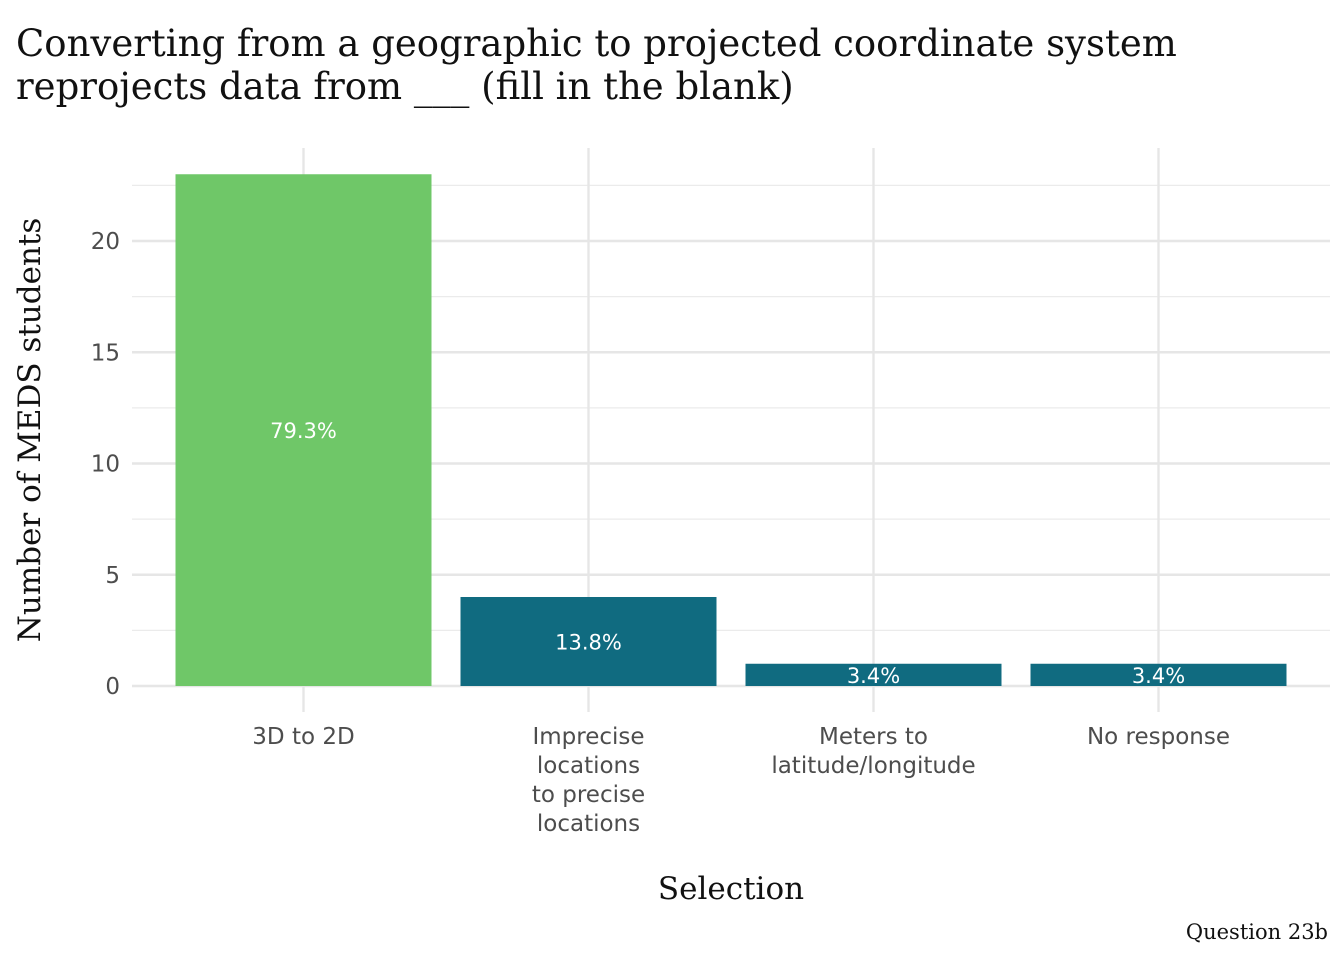 This screenshot has height=960, width=1344. What do you see at coordinates (105, 353) in the screenshot?
I see `y-tick-label: 15` at bounding box center [105, 353].